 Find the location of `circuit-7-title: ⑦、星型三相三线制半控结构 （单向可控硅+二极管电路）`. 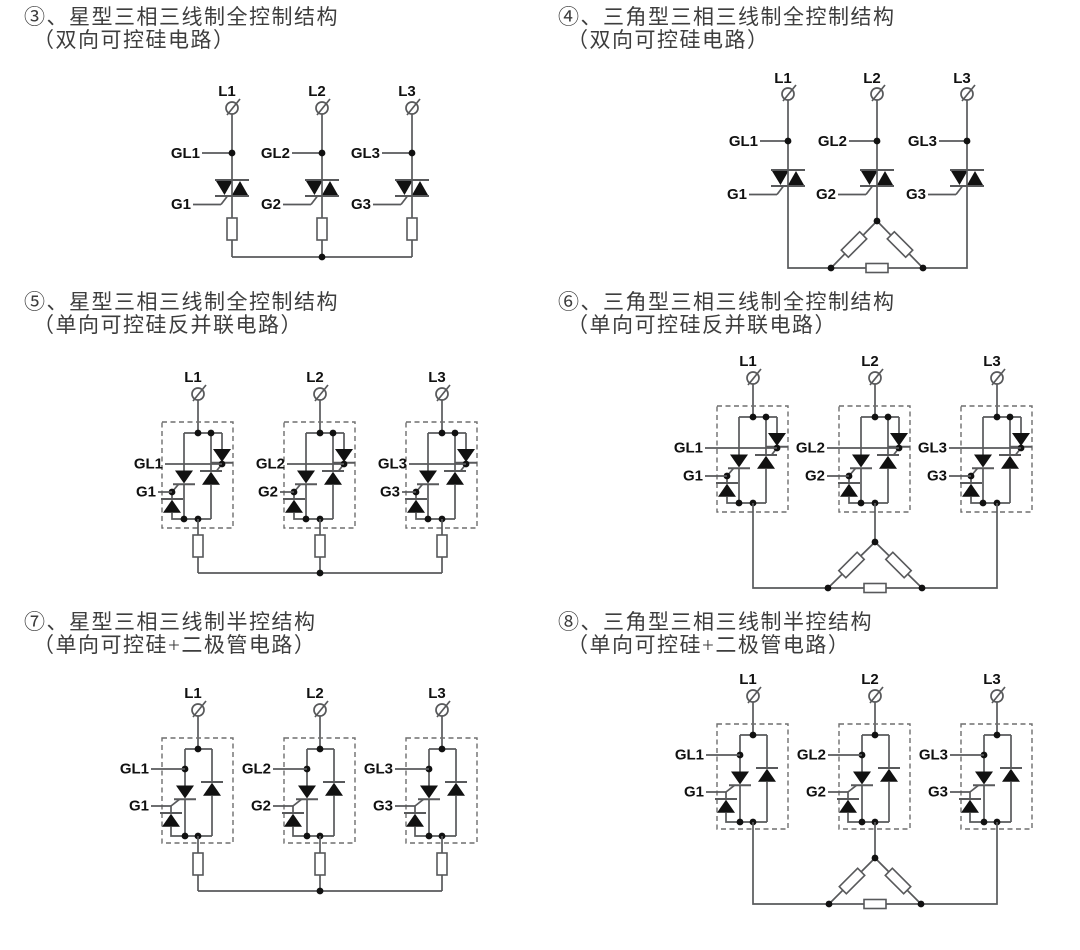

circuit-7-title: ⑦、星型三相三线制半控结构 （单向可控硅+二极管电路） is located at coordinates (170, 634).